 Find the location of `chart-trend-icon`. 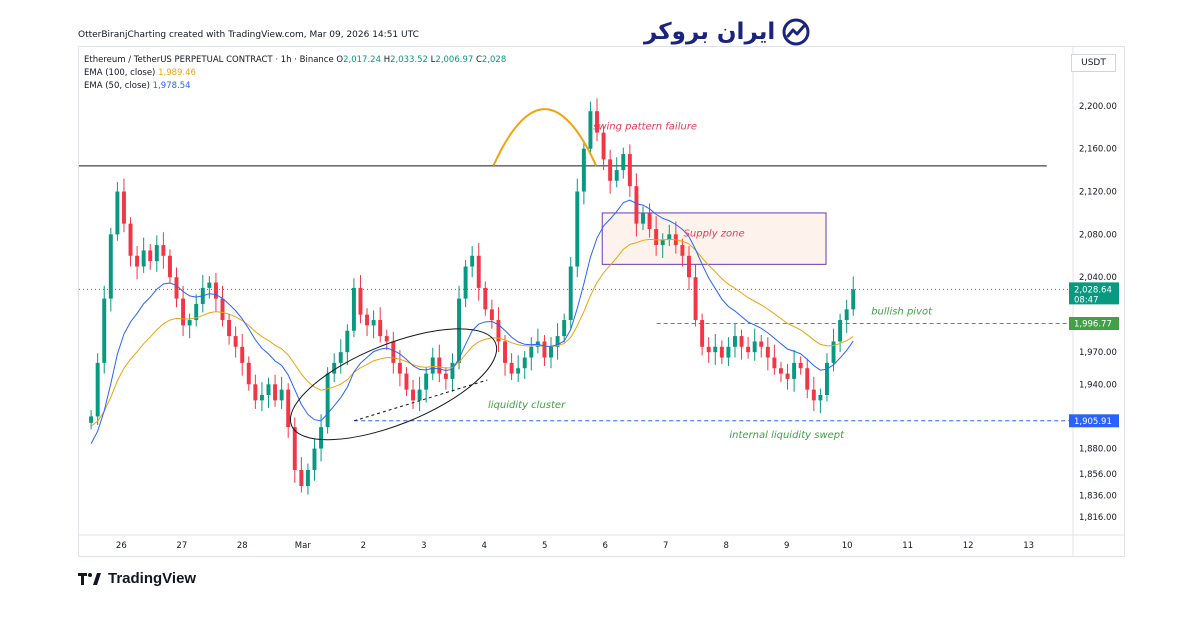

chart-trend-icon is located at coordinates (796, 32).